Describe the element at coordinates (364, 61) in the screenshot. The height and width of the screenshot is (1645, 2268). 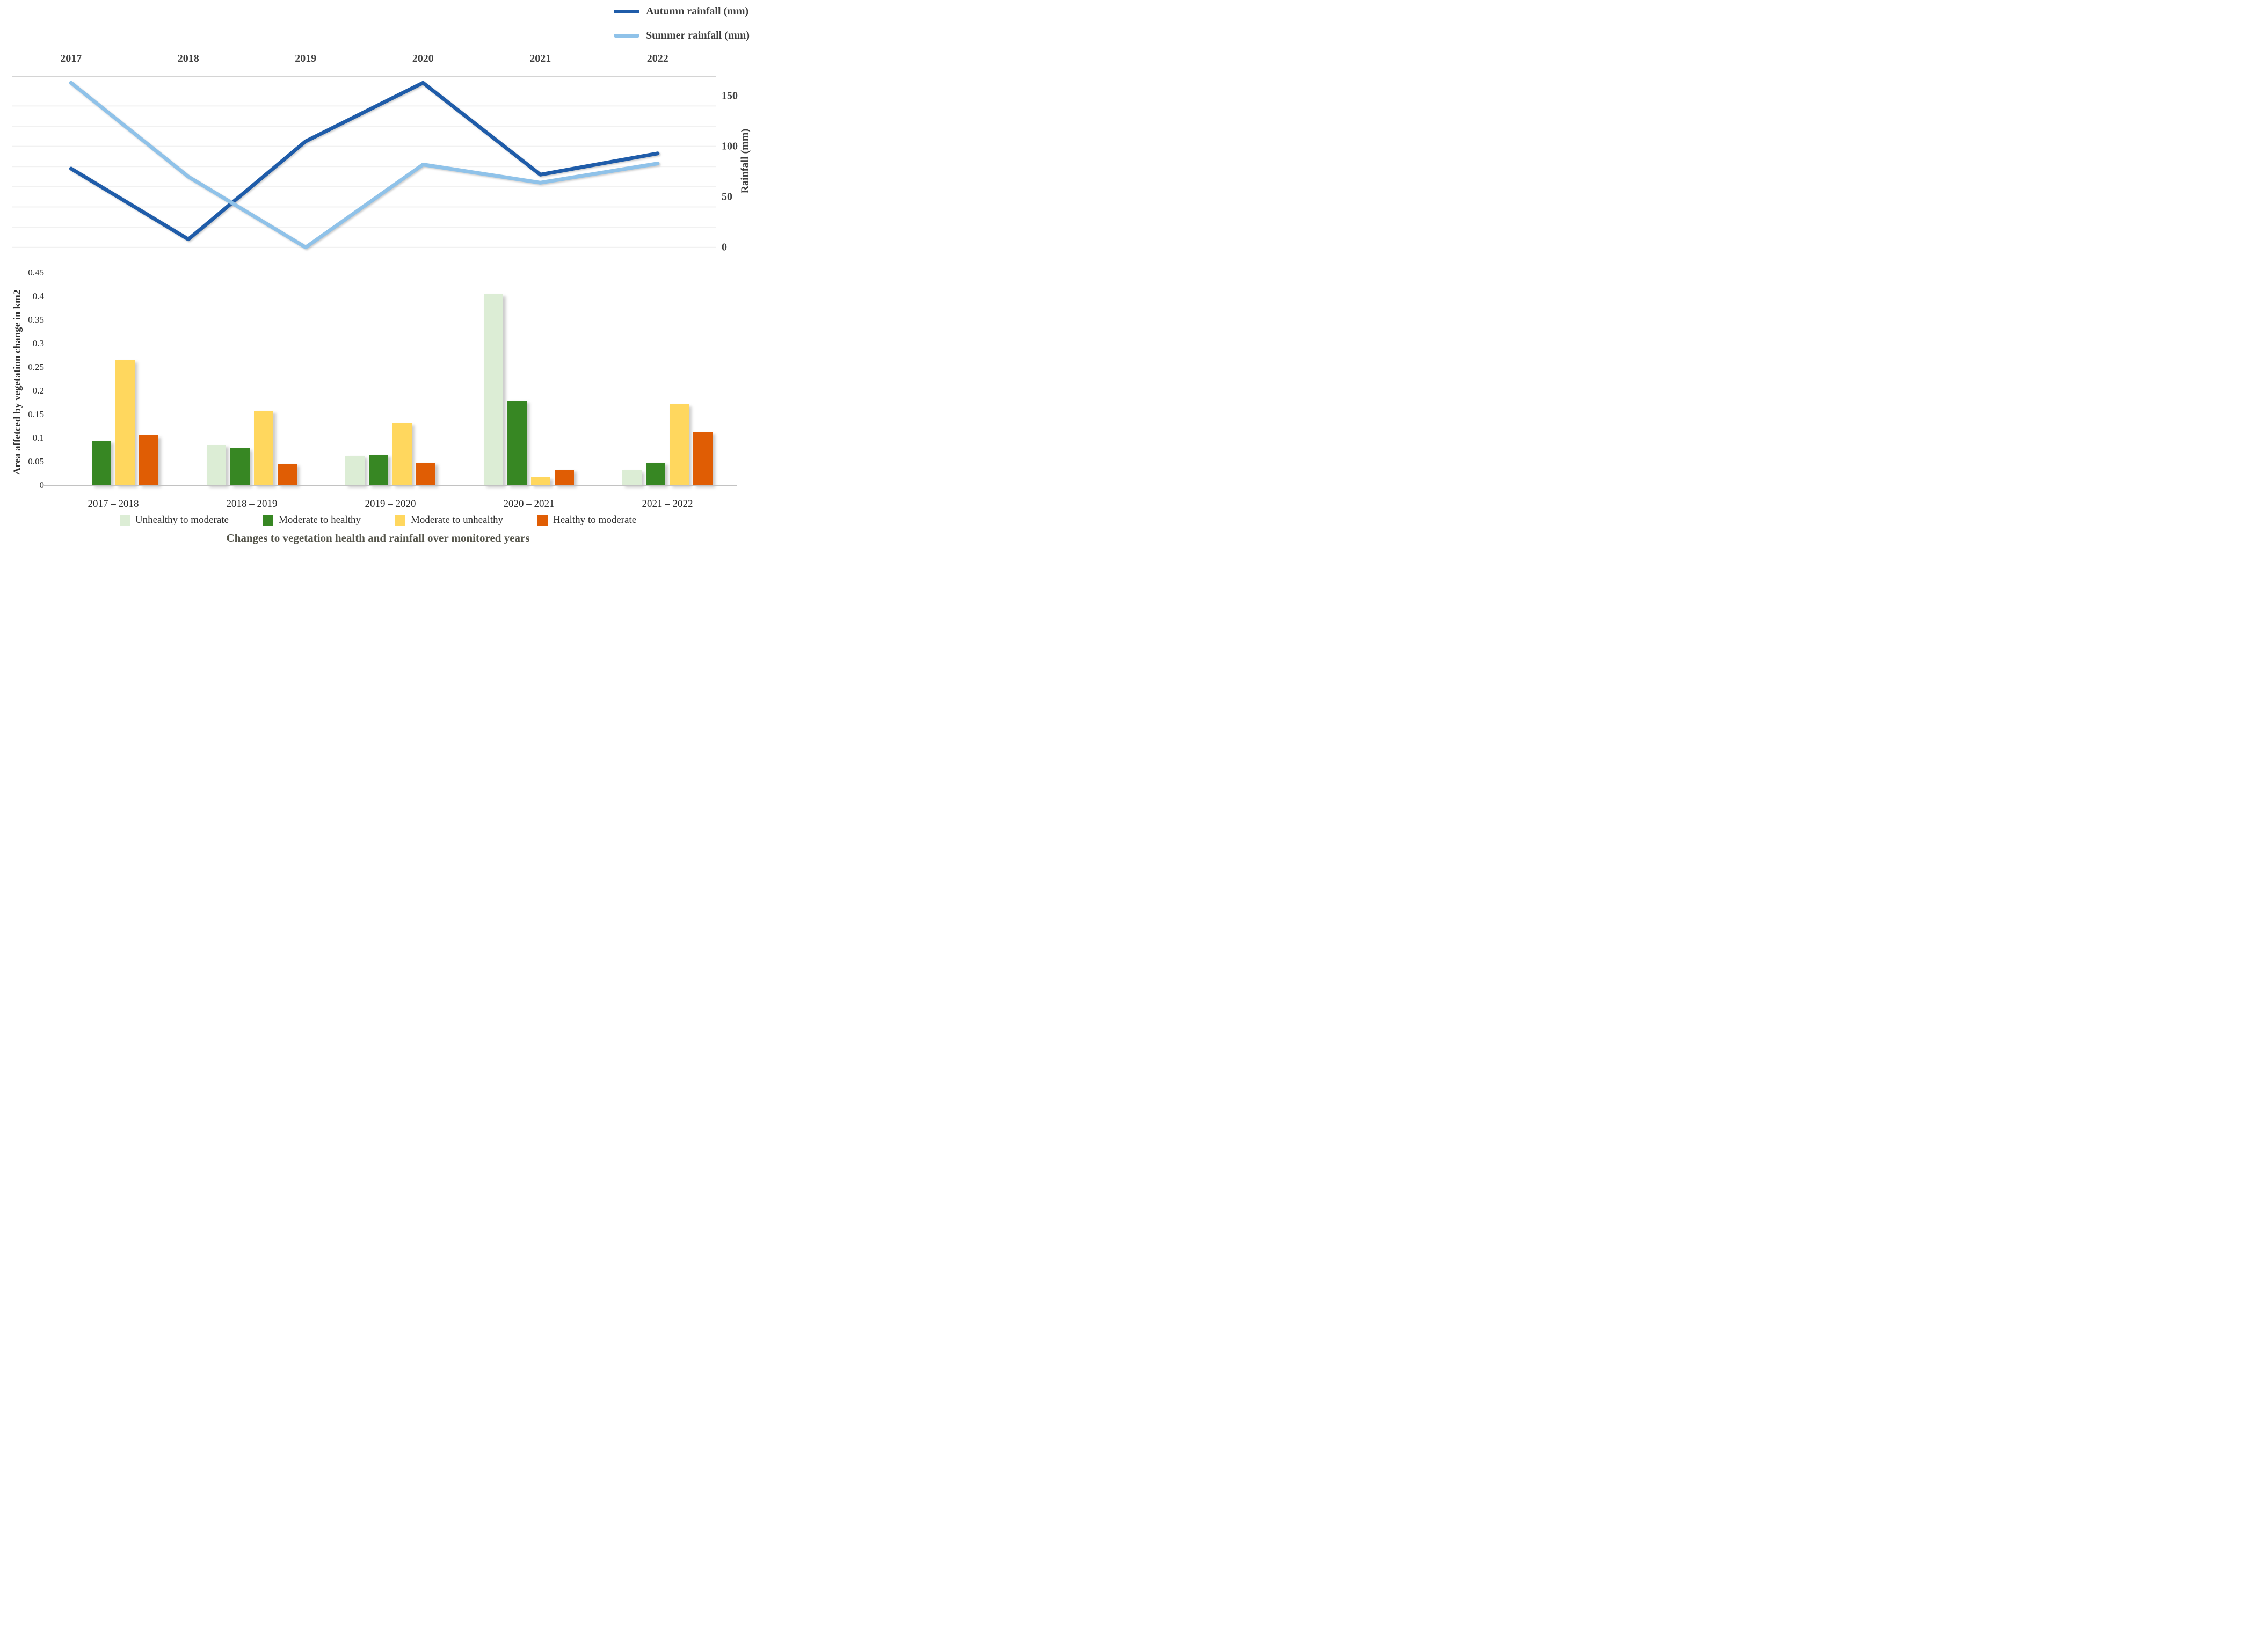
I see `line-chart-year-axis: 2017 2018 2019 2020 2021 2022` at that location.